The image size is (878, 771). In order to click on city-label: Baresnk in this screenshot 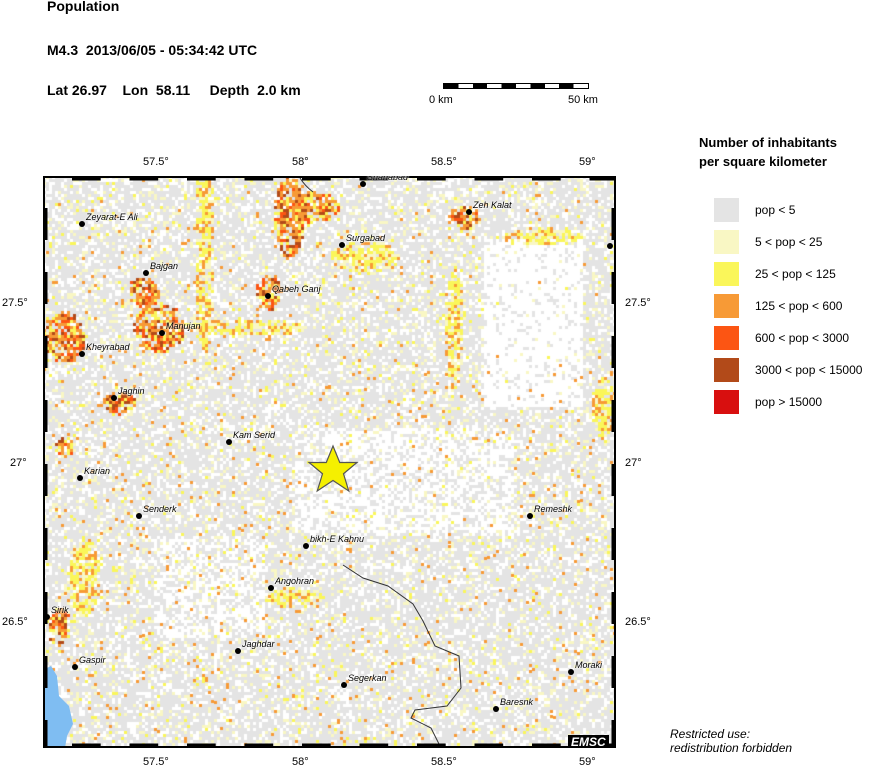, I will do `click(517, 702)`.